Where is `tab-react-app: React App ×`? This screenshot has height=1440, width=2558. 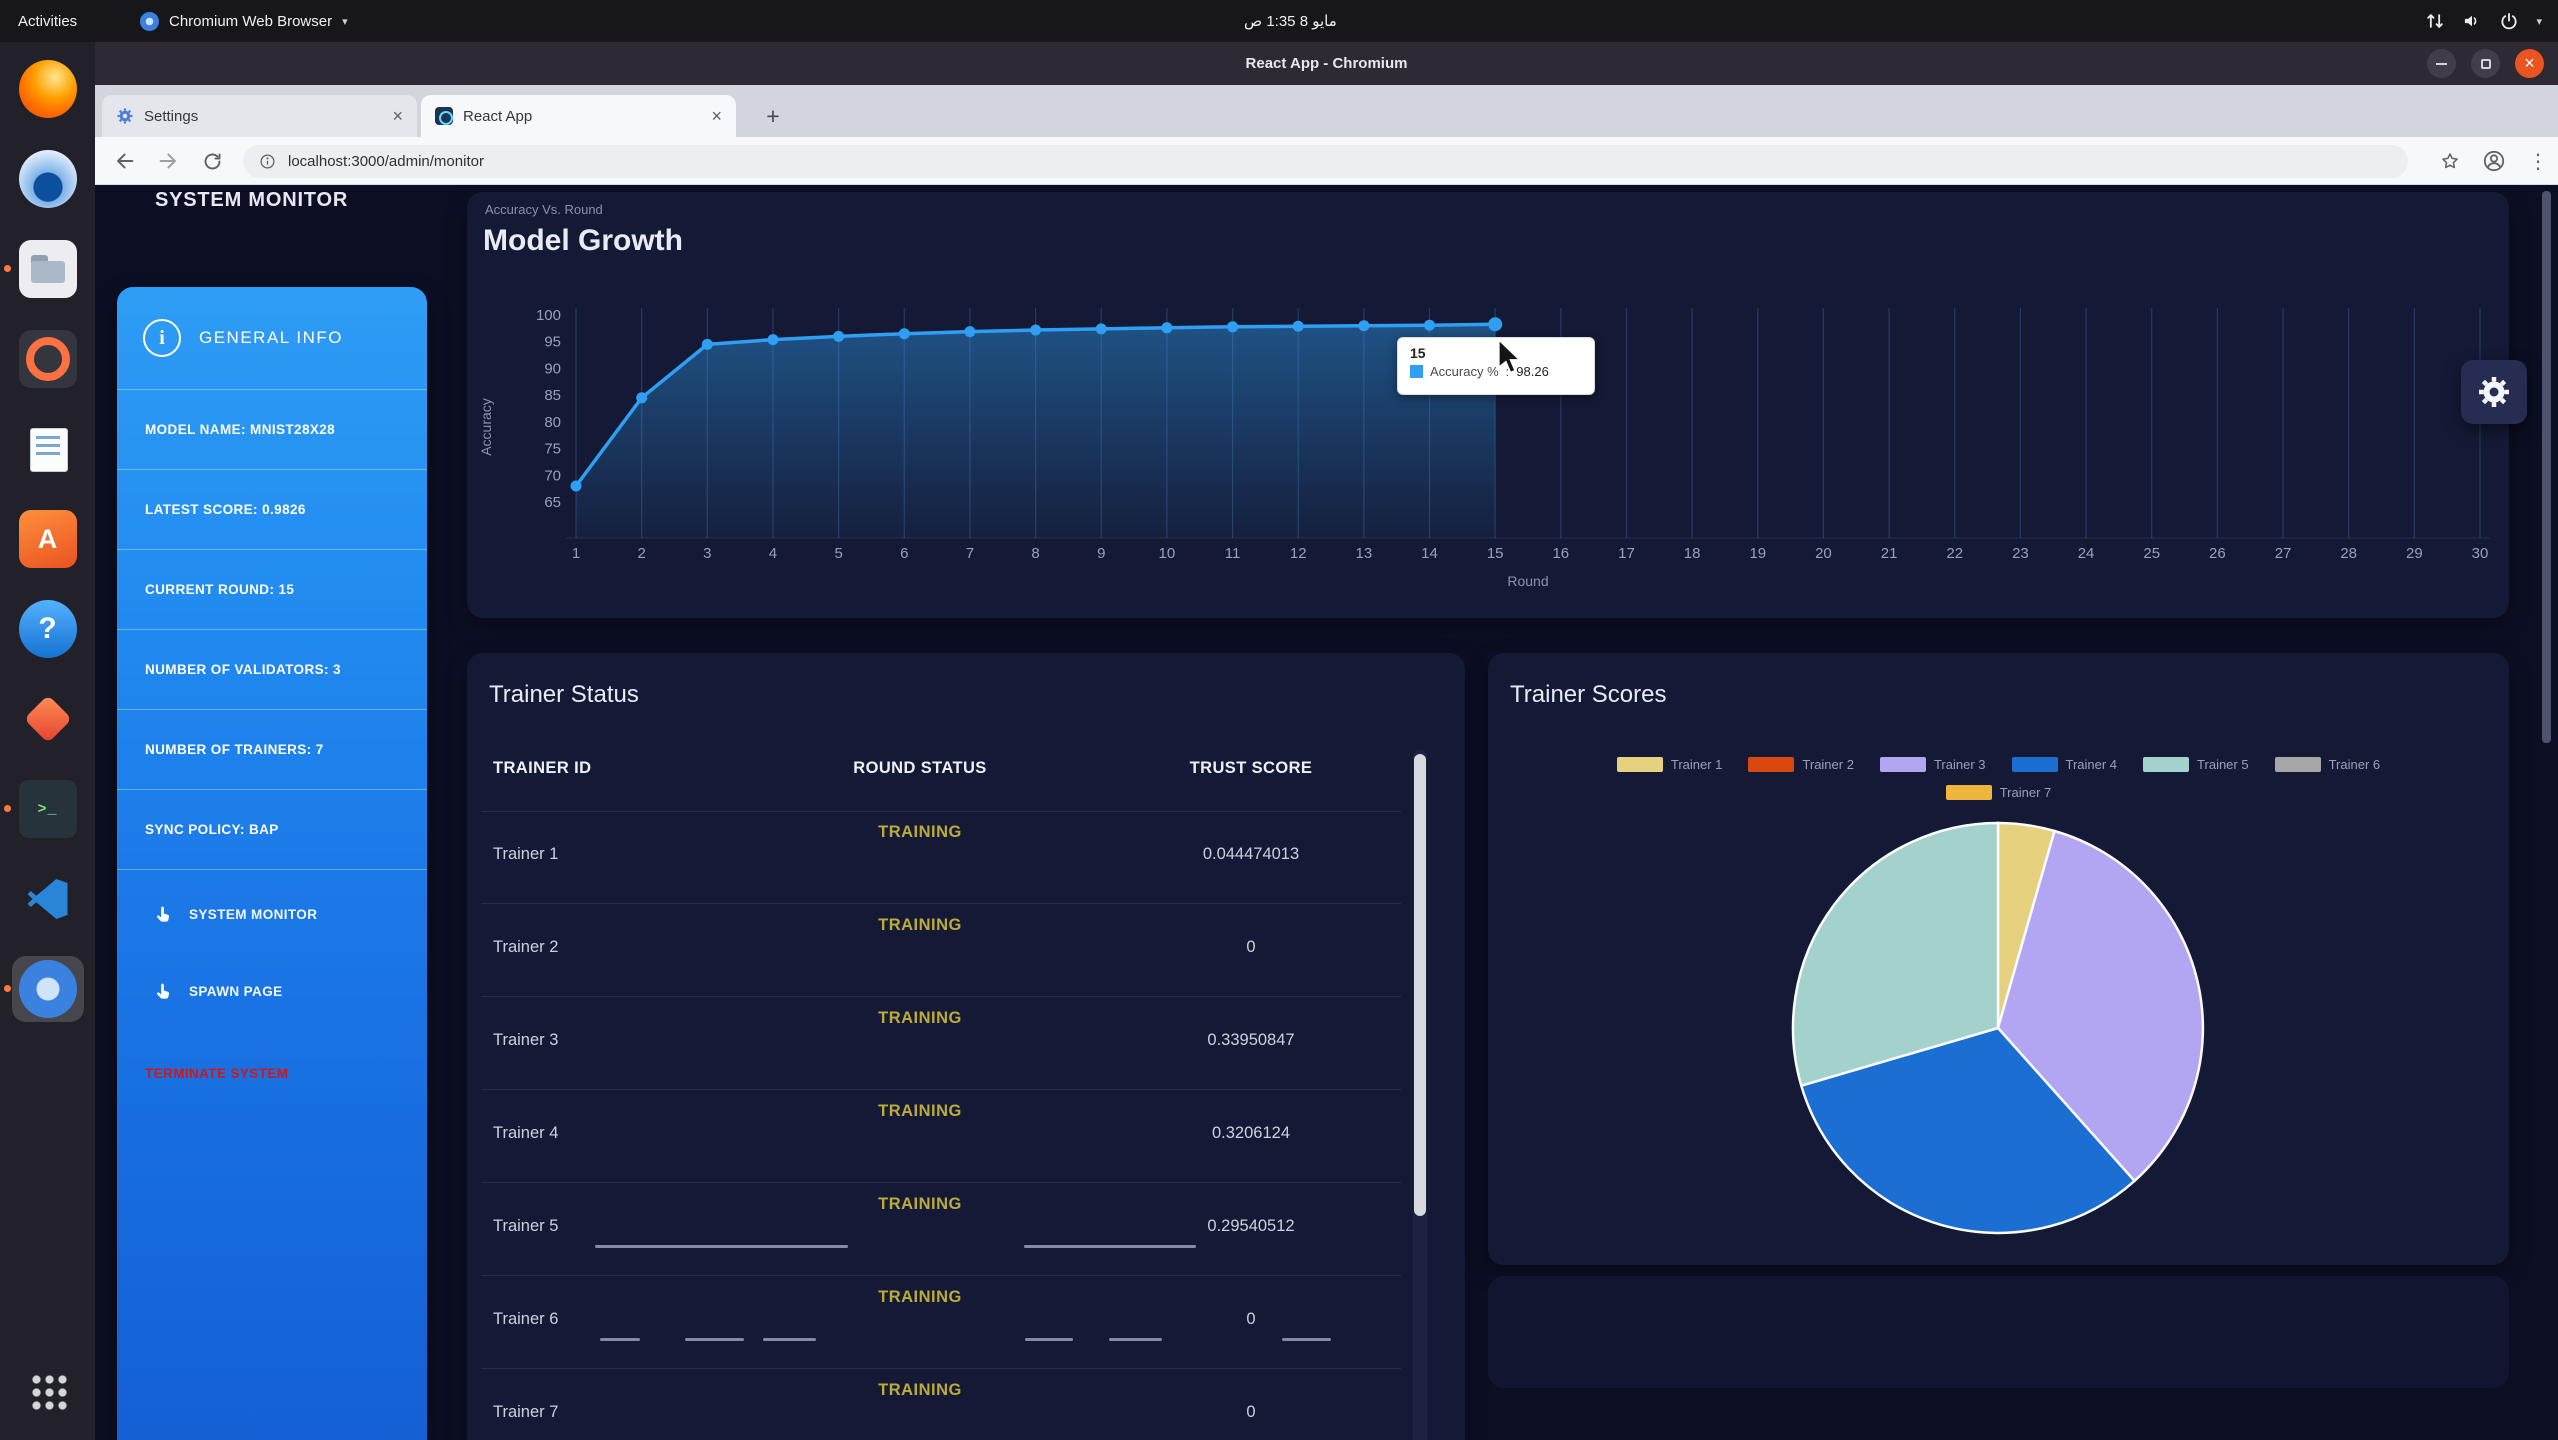 tab-react-app: React App × is located at coordinates (578, 116).